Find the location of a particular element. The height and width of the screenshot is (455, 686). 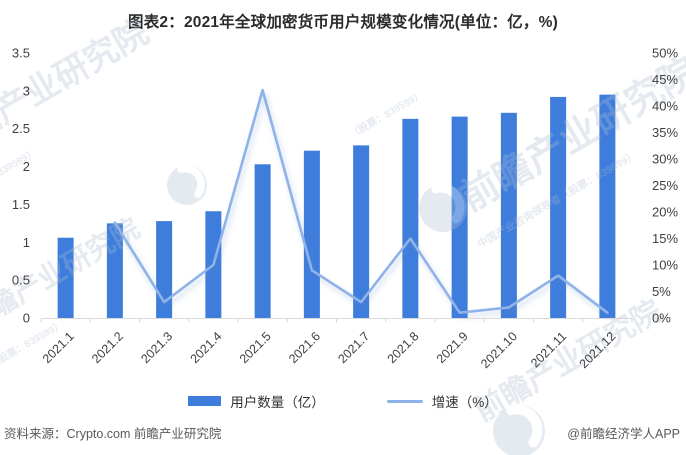

right-axis-label: 45% is located at coordinates (665, 79).